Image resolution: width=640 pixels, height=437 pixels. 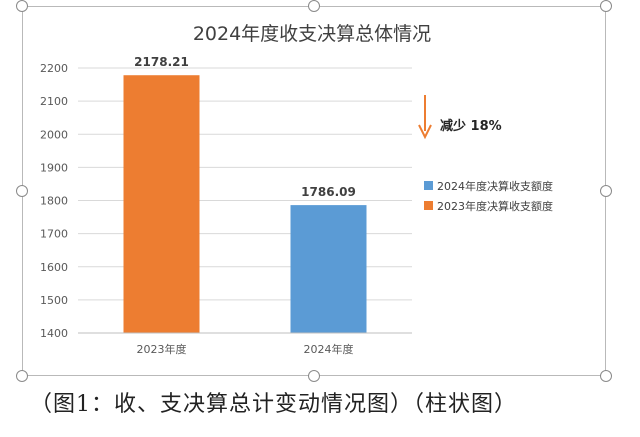 What do you see at coordinates (606, 6) in the screenshot?
I see `resize-handle-top-right` at bounding box center [606, 6].